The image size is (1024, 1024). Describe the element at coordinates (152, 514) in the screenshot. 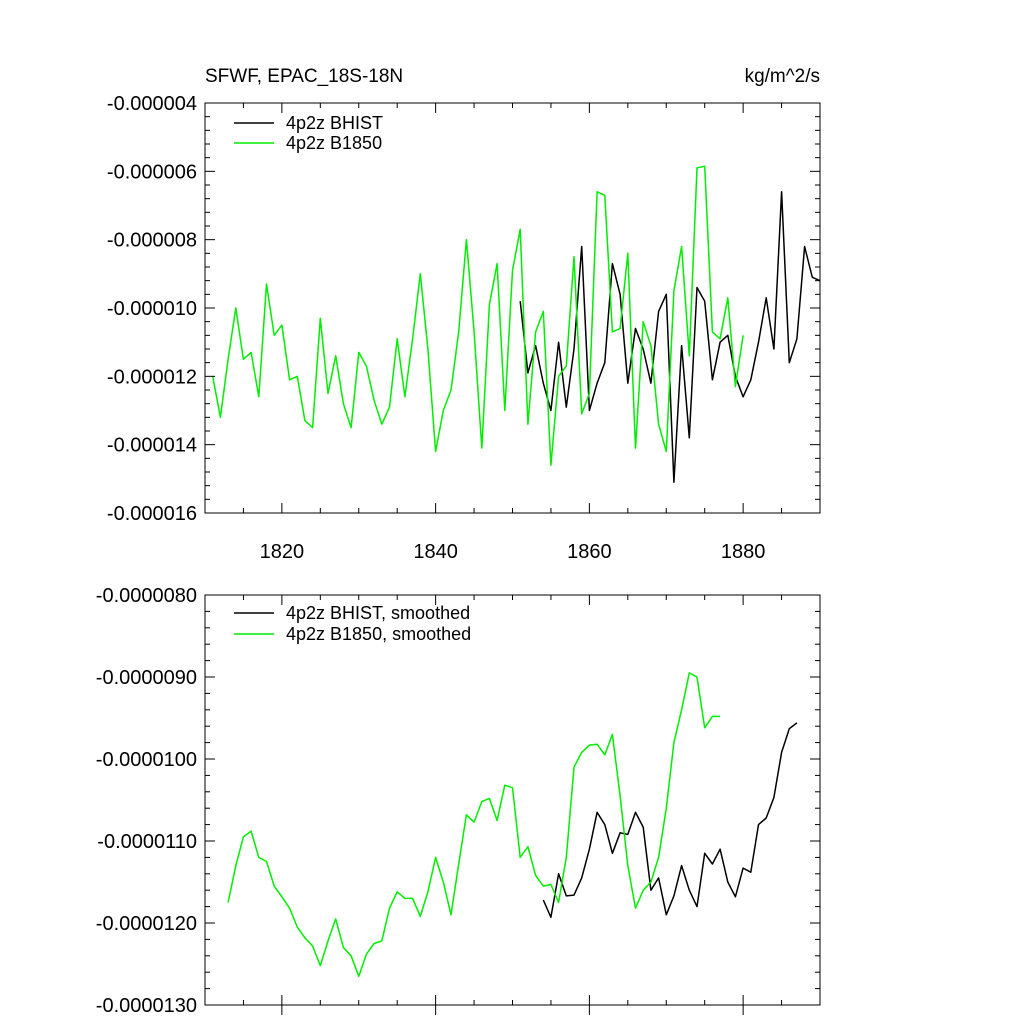

I see `annual-y-tick-label: -0.000016` at that location.